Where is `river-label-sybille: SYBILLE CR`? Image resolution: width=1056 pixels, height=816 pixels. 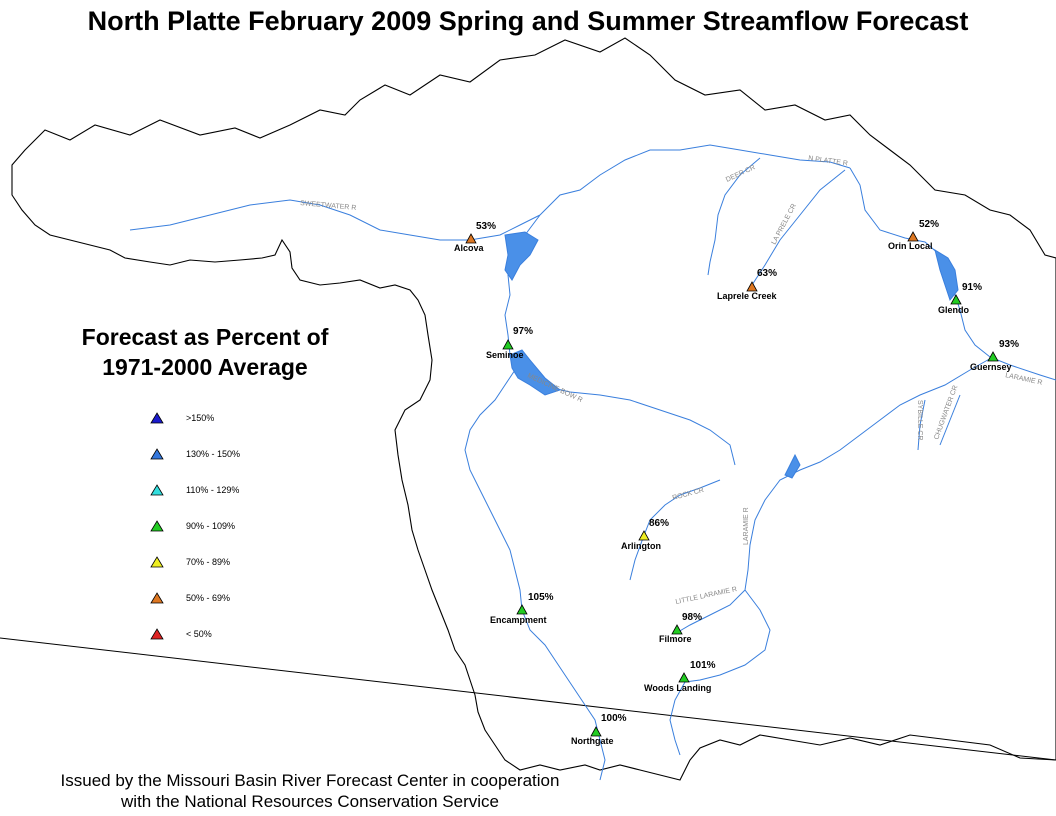
river-label-sybille: SYBILLE CR is located at coordinates (919, 420).